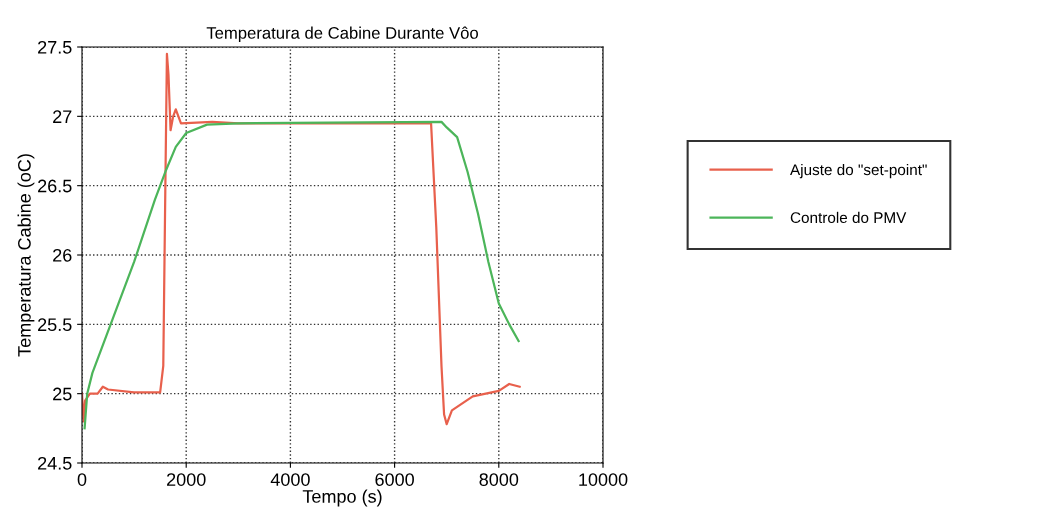 The image size is (1059, 508). What do you see at coordinates (55, 325) in the screenshot?
I see `y-tick-label: 25.5` at bounding box center [55, 325].